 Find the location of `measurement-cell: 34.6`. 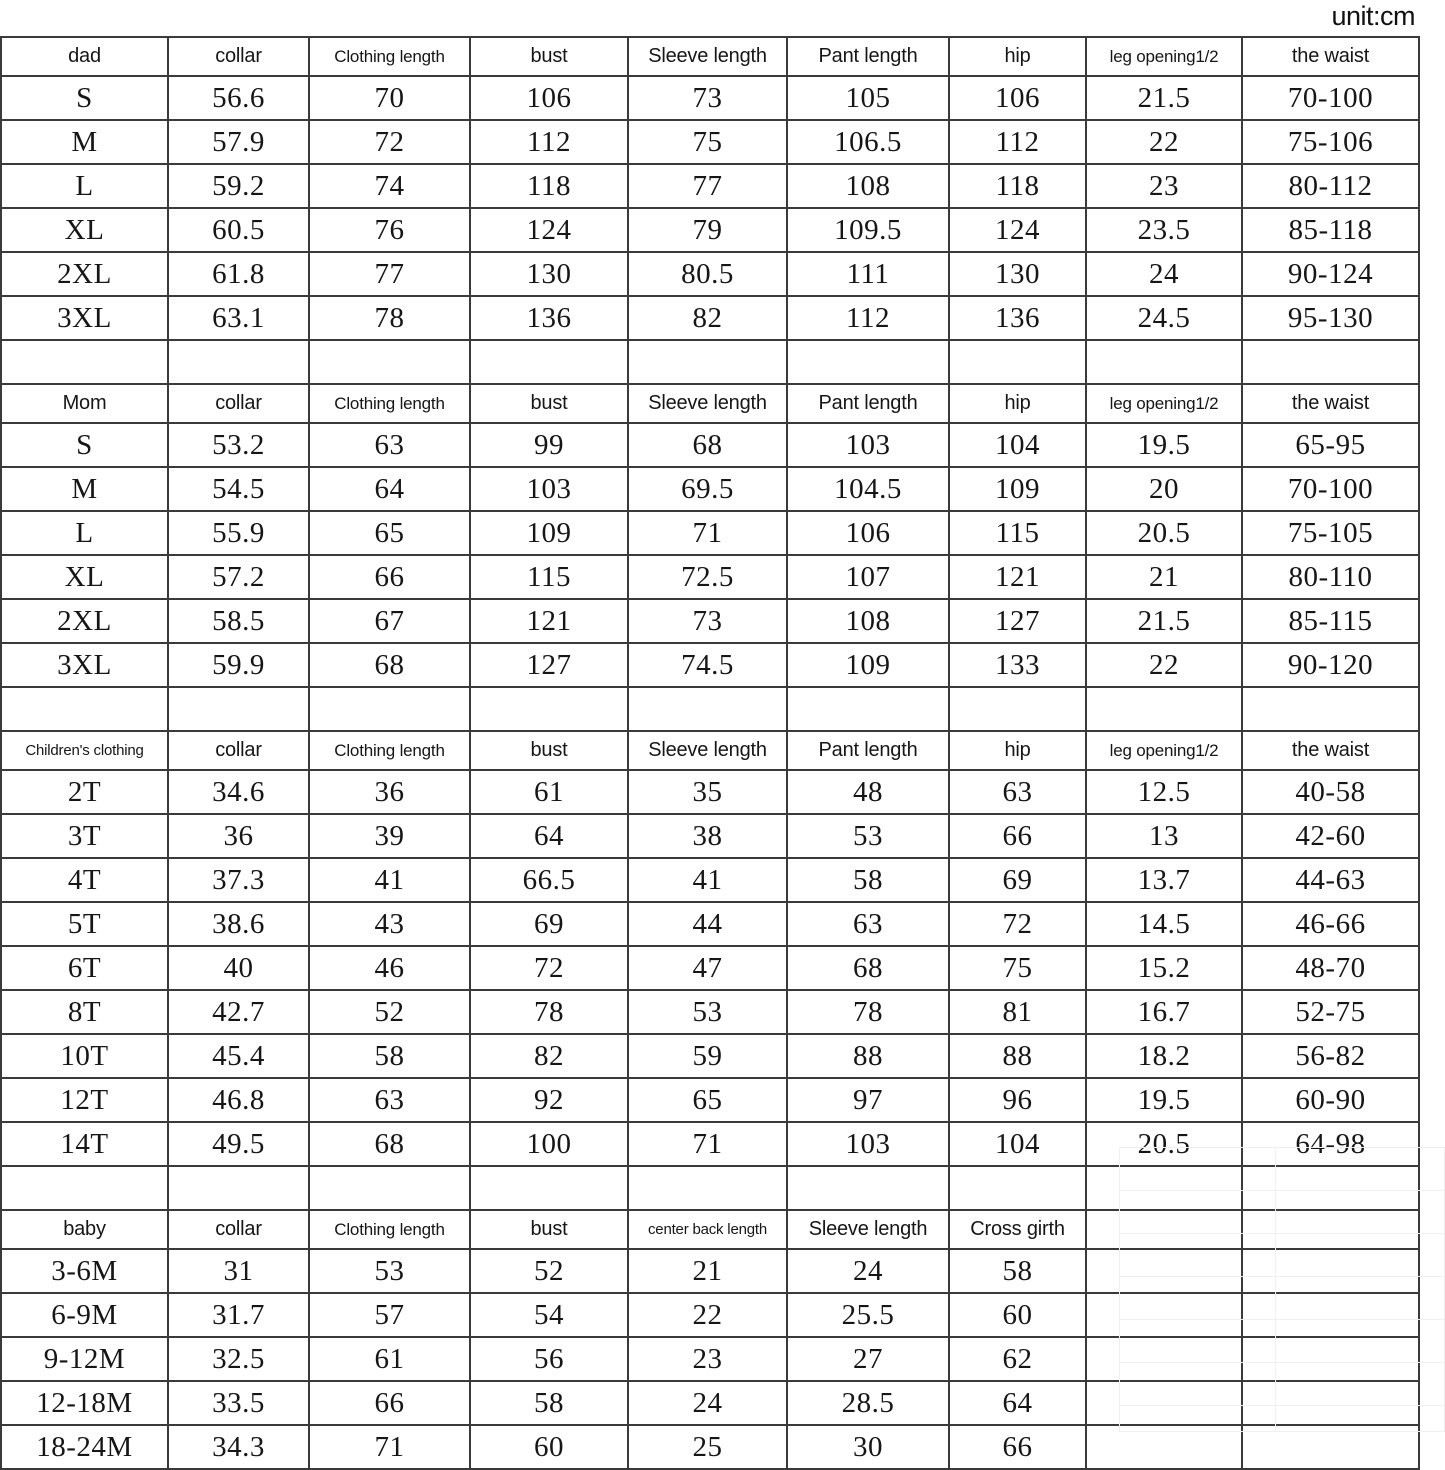

measurement-cell: 34.6 is located at coordinates (238, 792).